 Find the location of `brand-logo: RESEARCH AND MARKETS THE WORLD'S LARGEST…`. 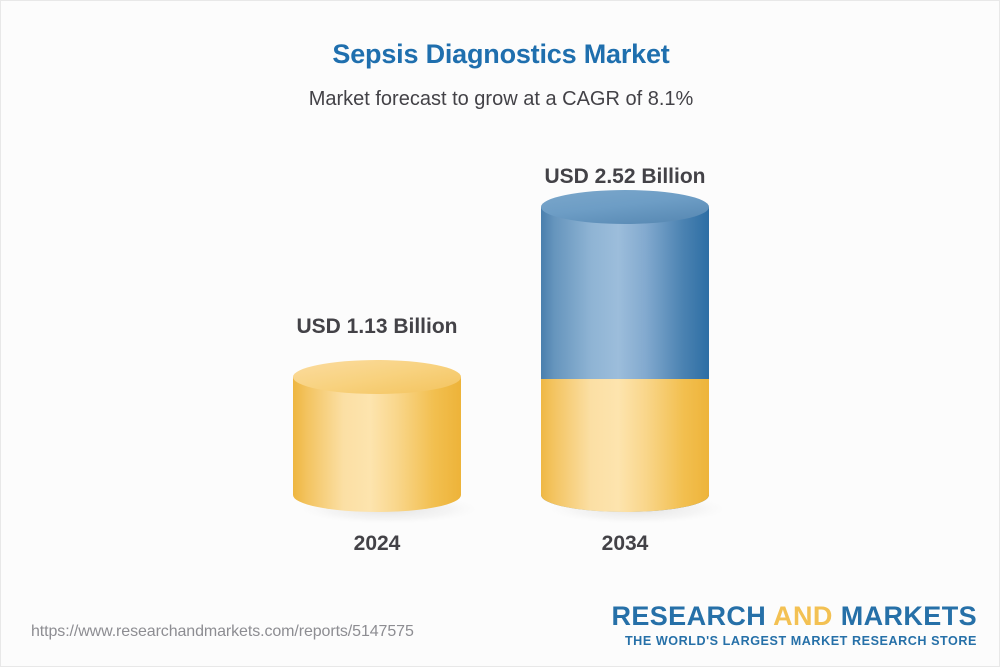

brand-logo: RESEARCH AND MARKETS THE WORLD'S LARGEST… is located at coordinates (794, 625).